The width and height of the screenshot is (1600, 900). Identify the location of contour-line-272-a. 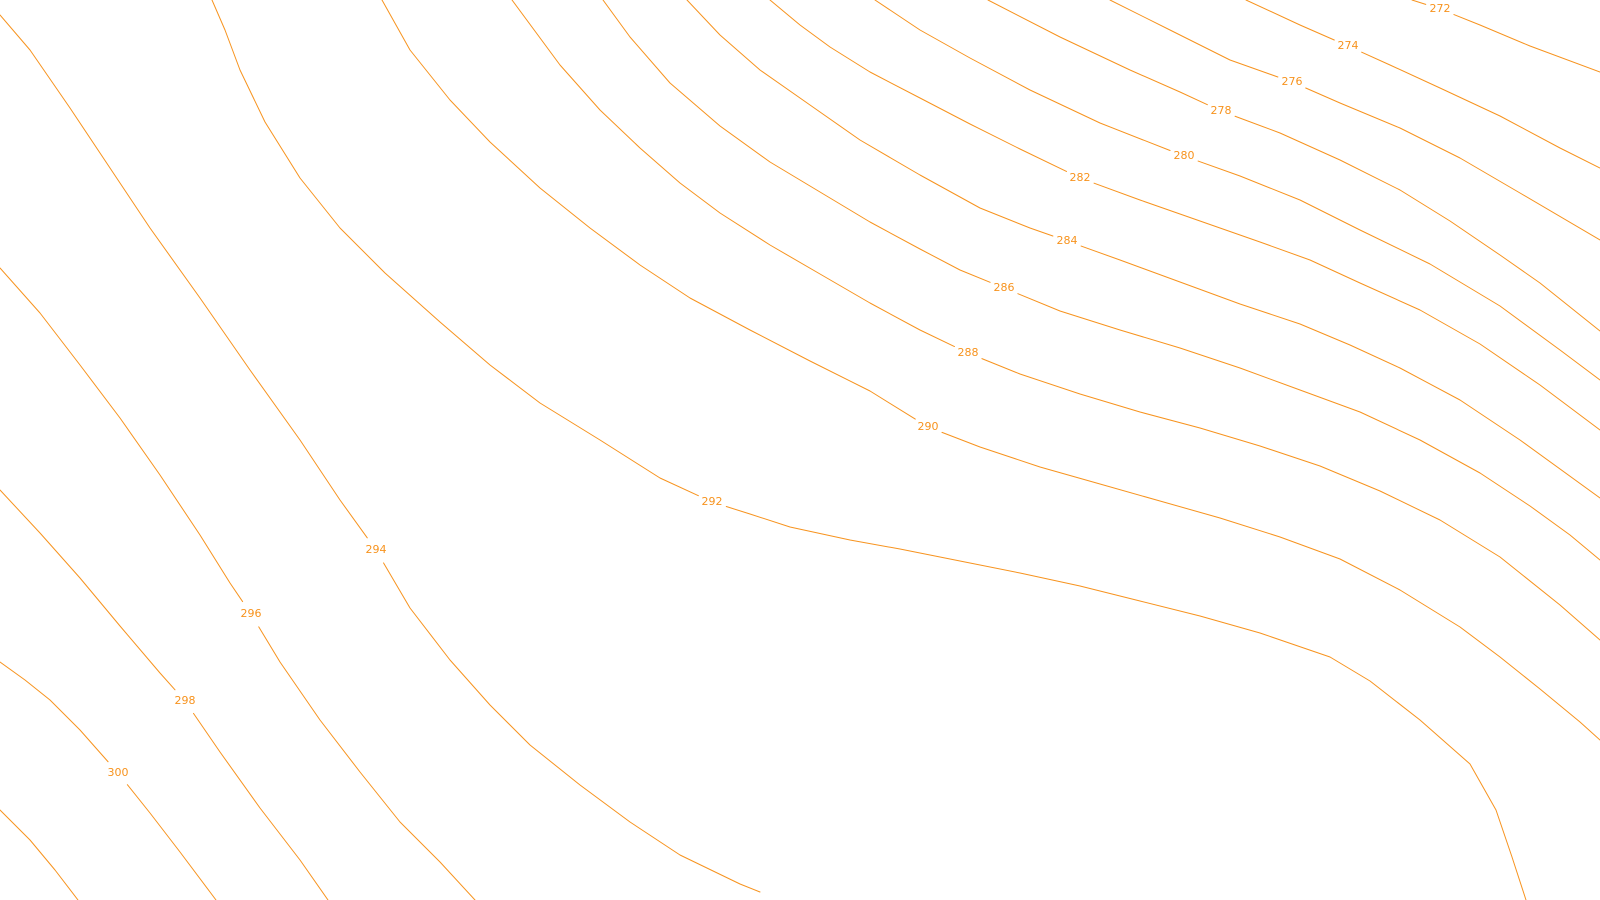
(1419, 2).